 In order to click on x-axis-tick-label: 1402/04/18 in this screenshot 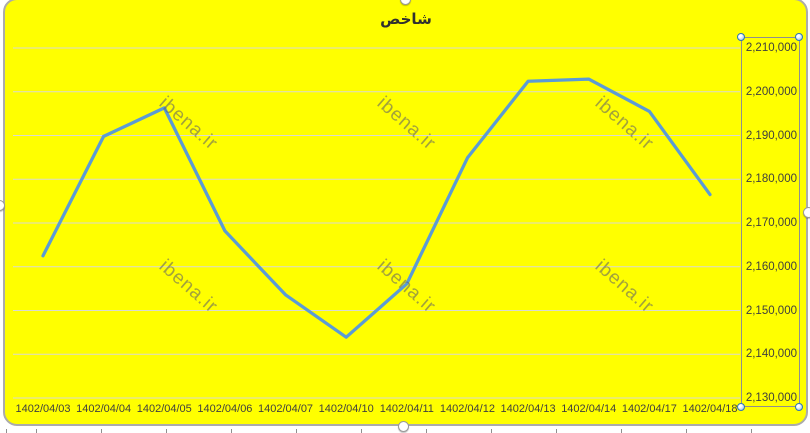, I will do `click(710, 409)`.